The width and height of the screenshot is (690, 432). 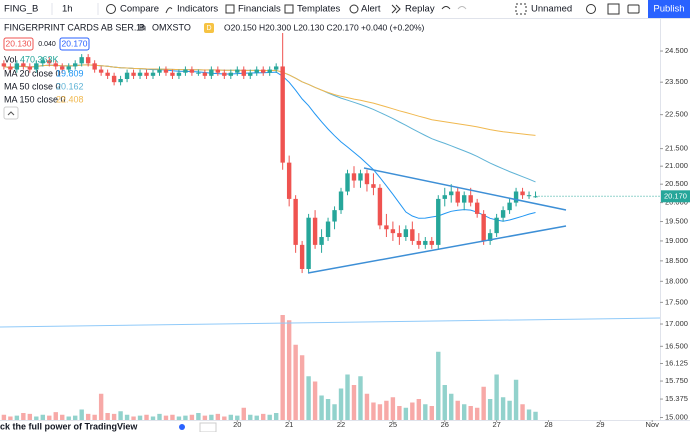 What do you see at coordinates (600, 424) in the screenshot?
I see `x-tick-label: 29` at bounding box center [600, 424].